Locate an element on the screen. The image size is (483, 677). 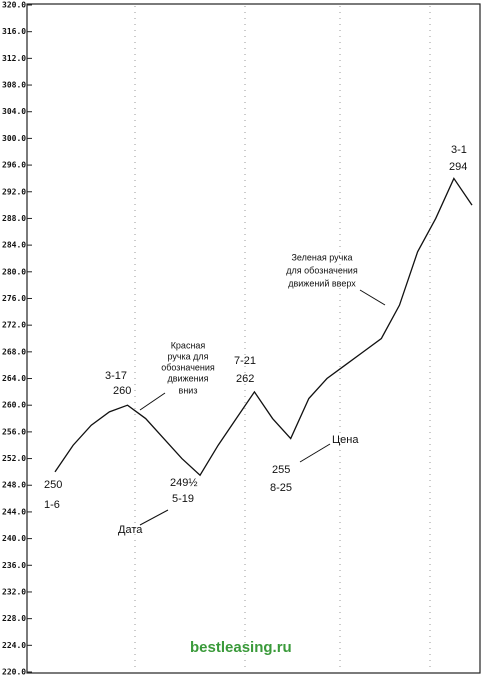
y-tick-label: 292.0 is located at coordinates (14, 191).